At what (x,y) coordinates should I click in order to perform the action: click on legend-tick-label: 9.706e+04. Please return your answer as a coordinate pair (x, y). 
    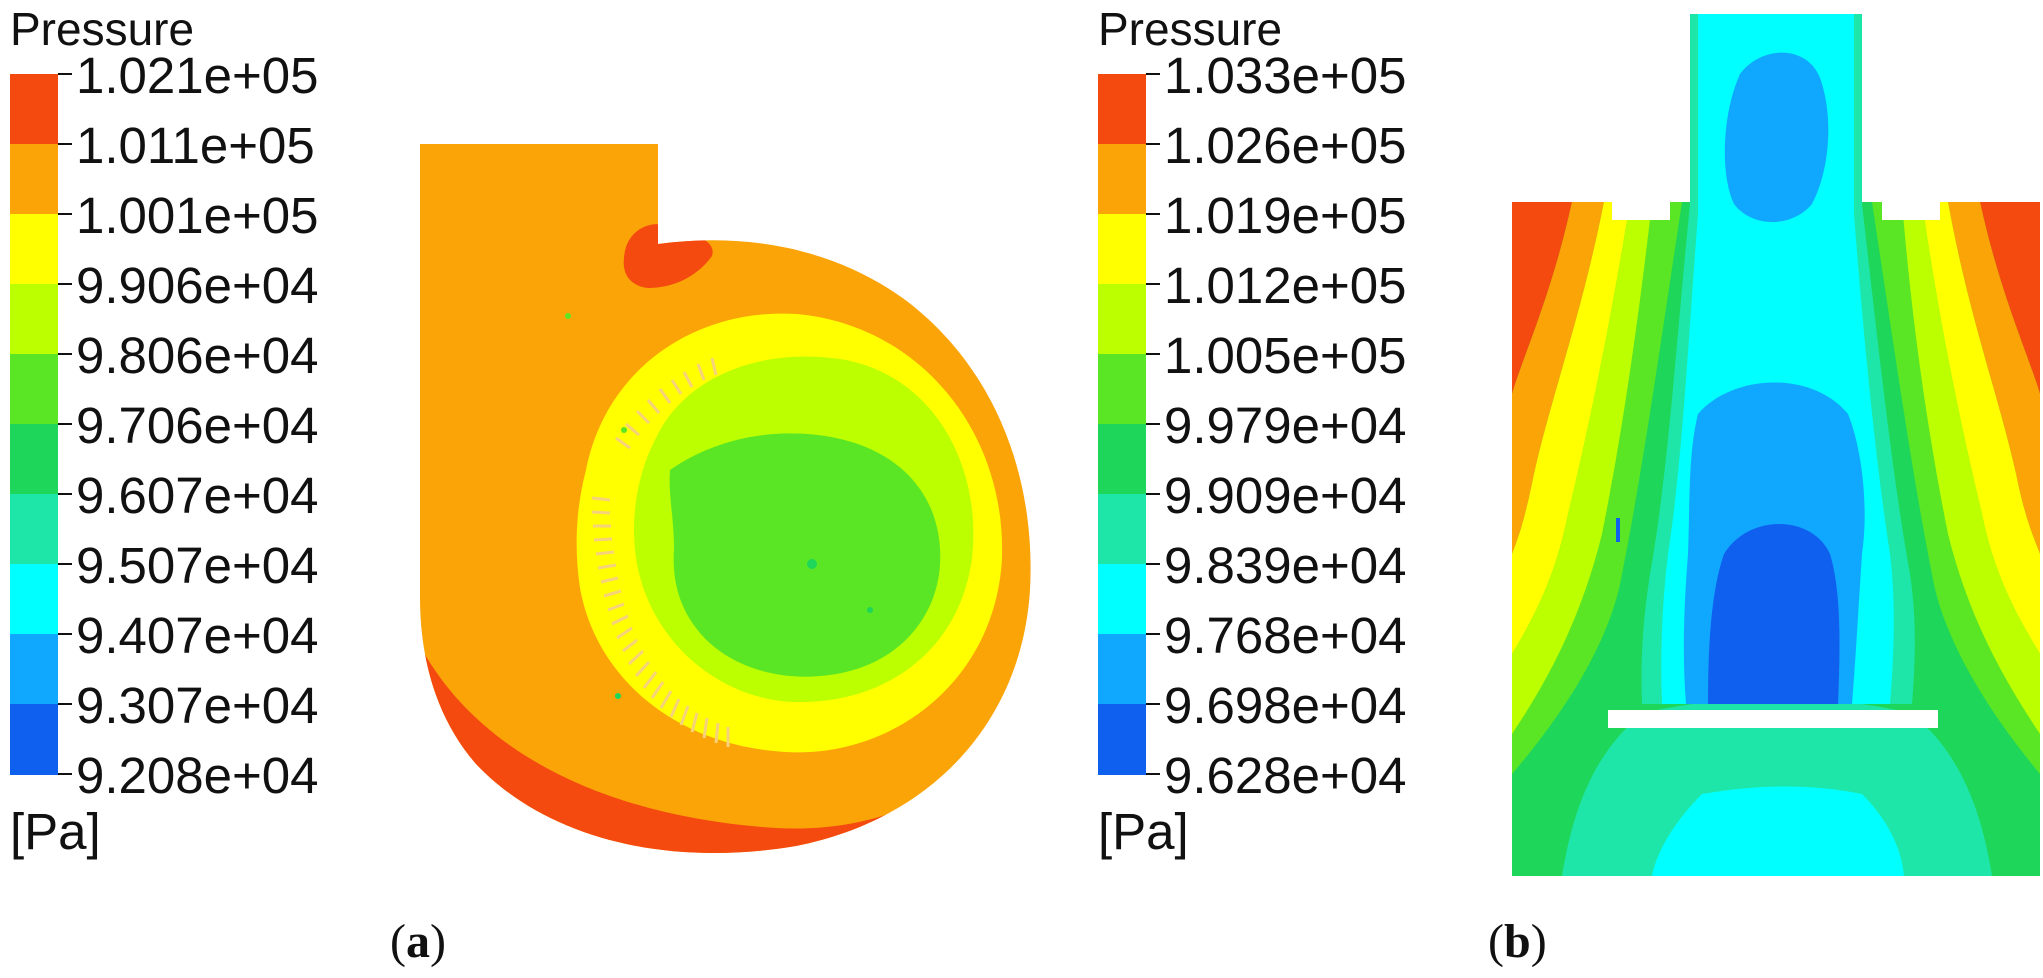
    Looking at the image, I should click on (197, 425).